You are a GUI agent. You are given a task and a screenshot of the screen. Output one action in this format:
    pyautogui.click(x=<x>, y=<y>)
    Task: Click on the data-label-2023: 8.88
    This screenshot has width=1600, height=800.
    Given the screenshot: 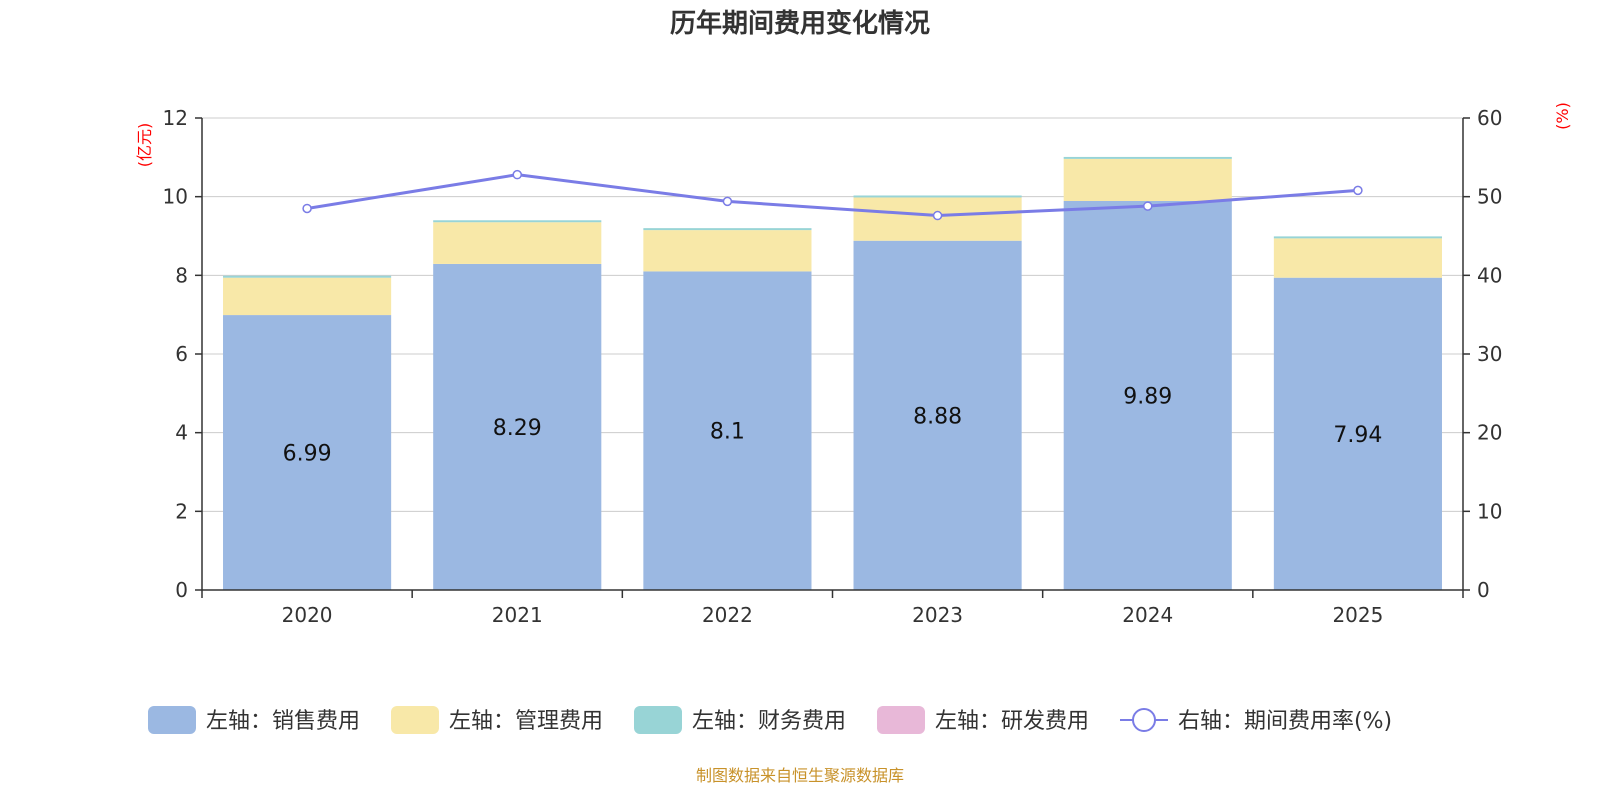 What is the action you would take?
    pyautogui.click(x=937, y=416)
    